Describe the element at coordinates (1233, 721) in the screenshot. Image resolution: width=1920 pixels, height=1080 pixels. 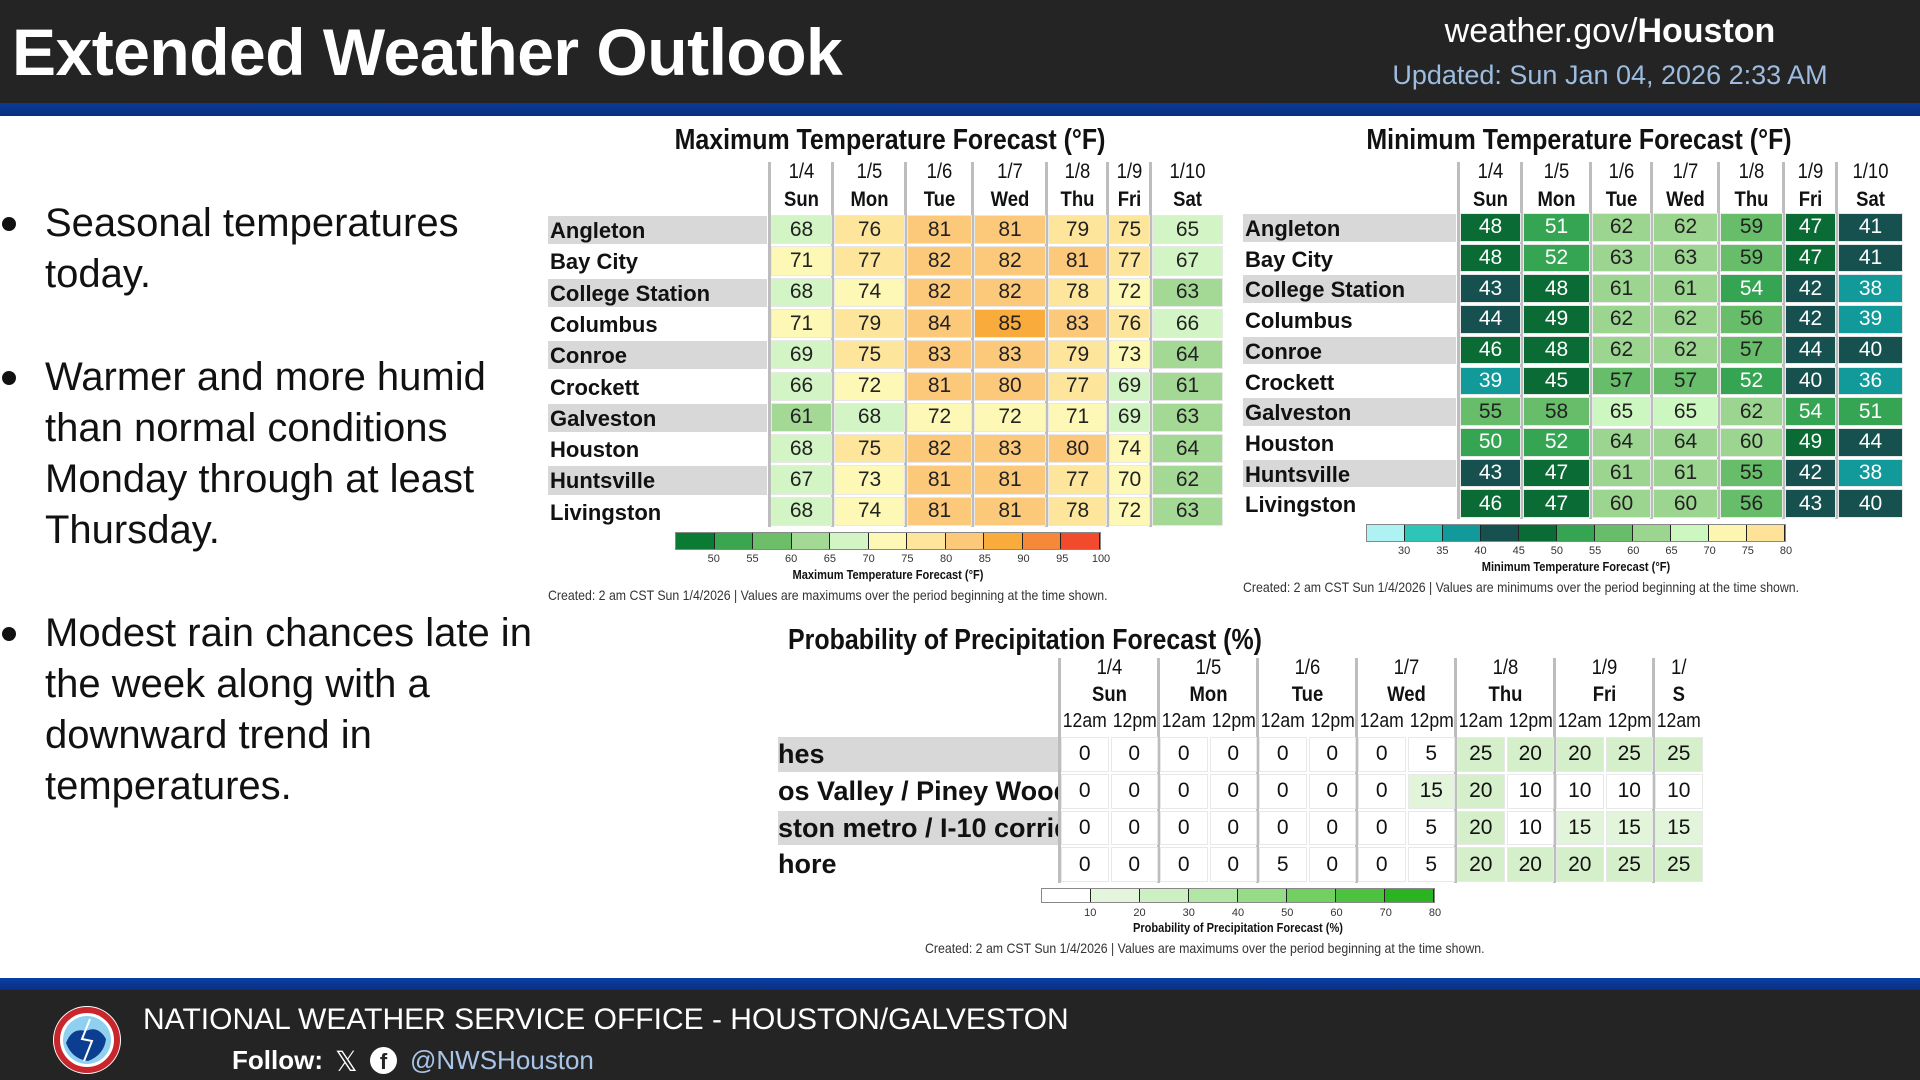
I see `column-hour: 12pm` at that location.